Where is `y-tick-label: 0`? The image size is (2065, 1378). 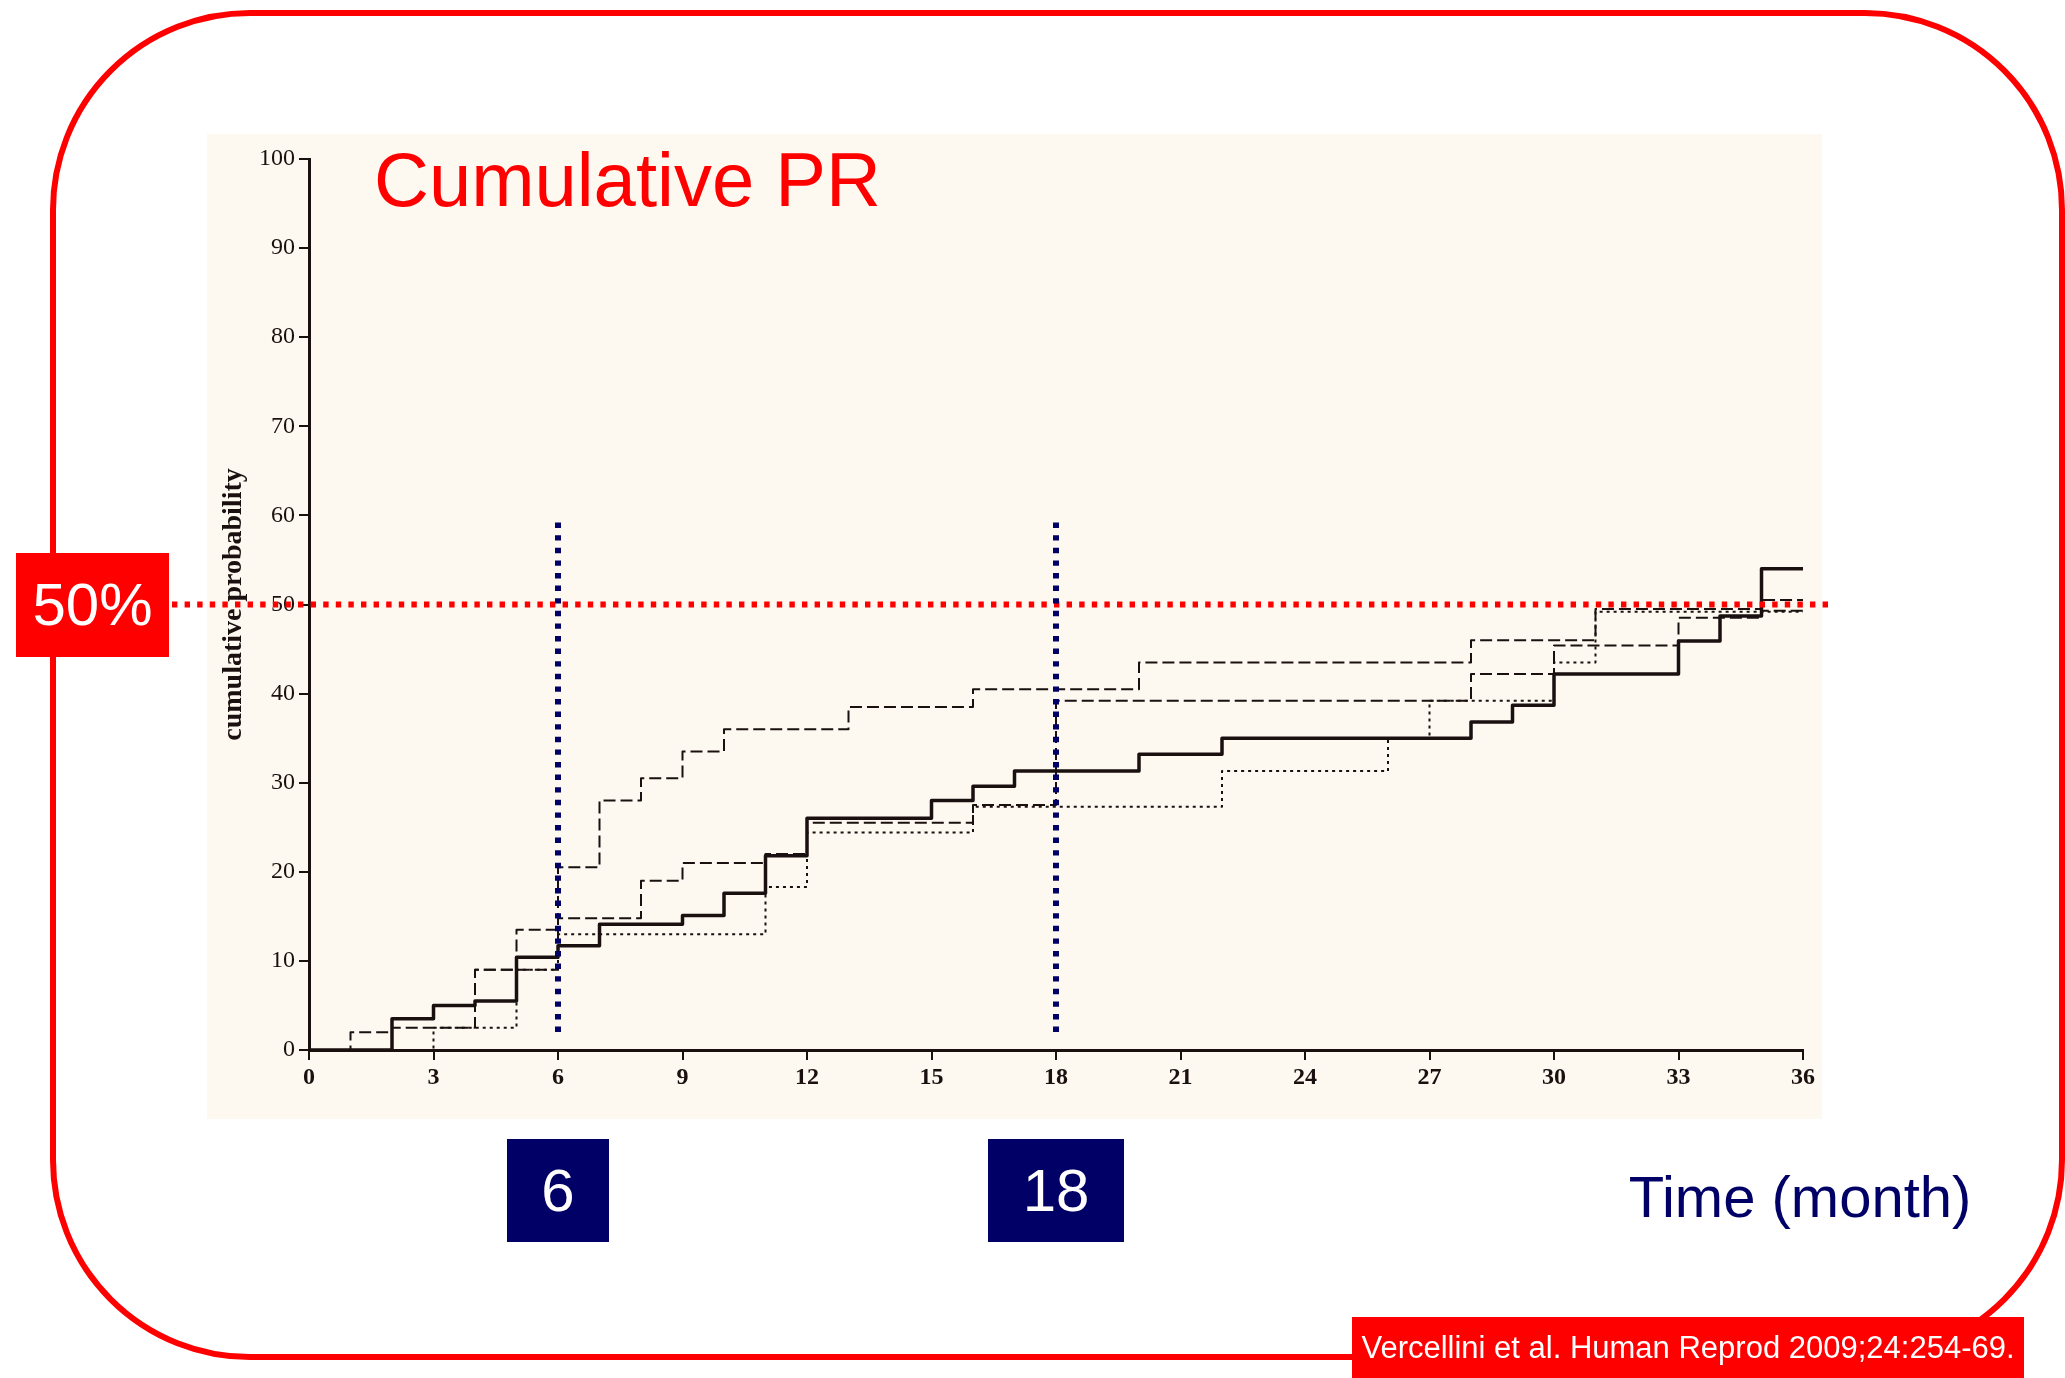
y-tick-label: 0 is located at coordinates (289, 1048).